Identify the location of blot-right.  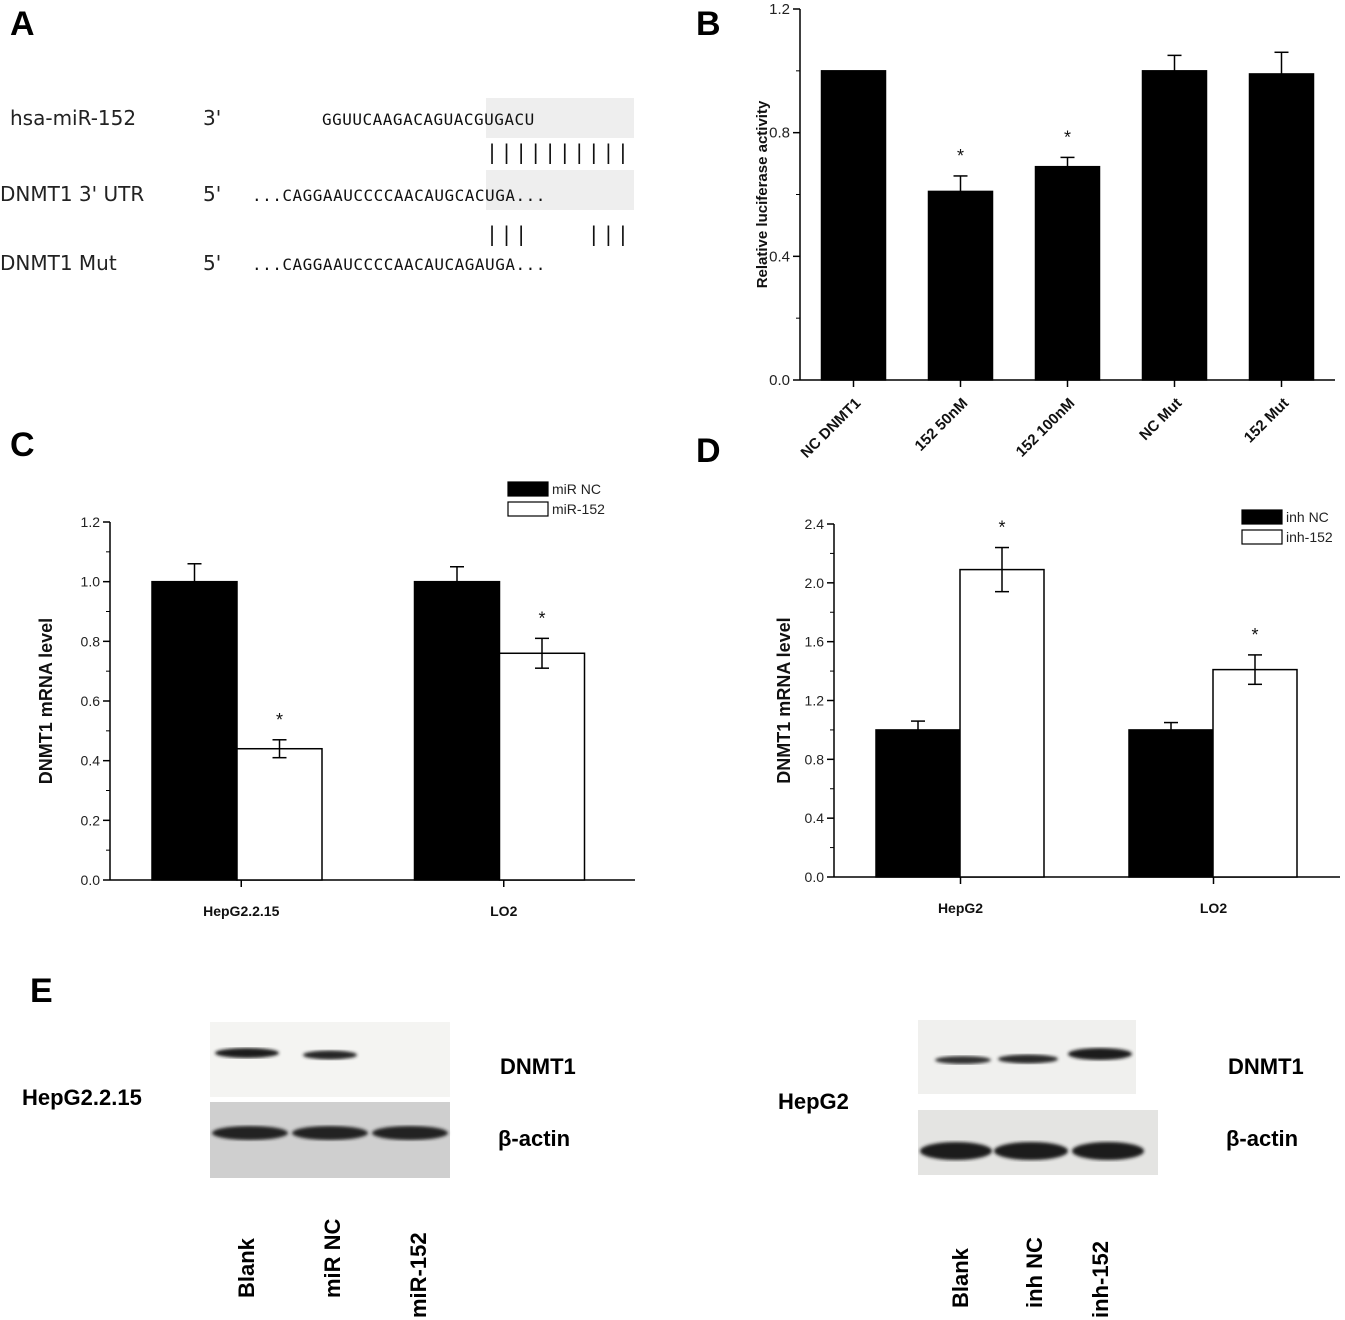
(1038, 1097).